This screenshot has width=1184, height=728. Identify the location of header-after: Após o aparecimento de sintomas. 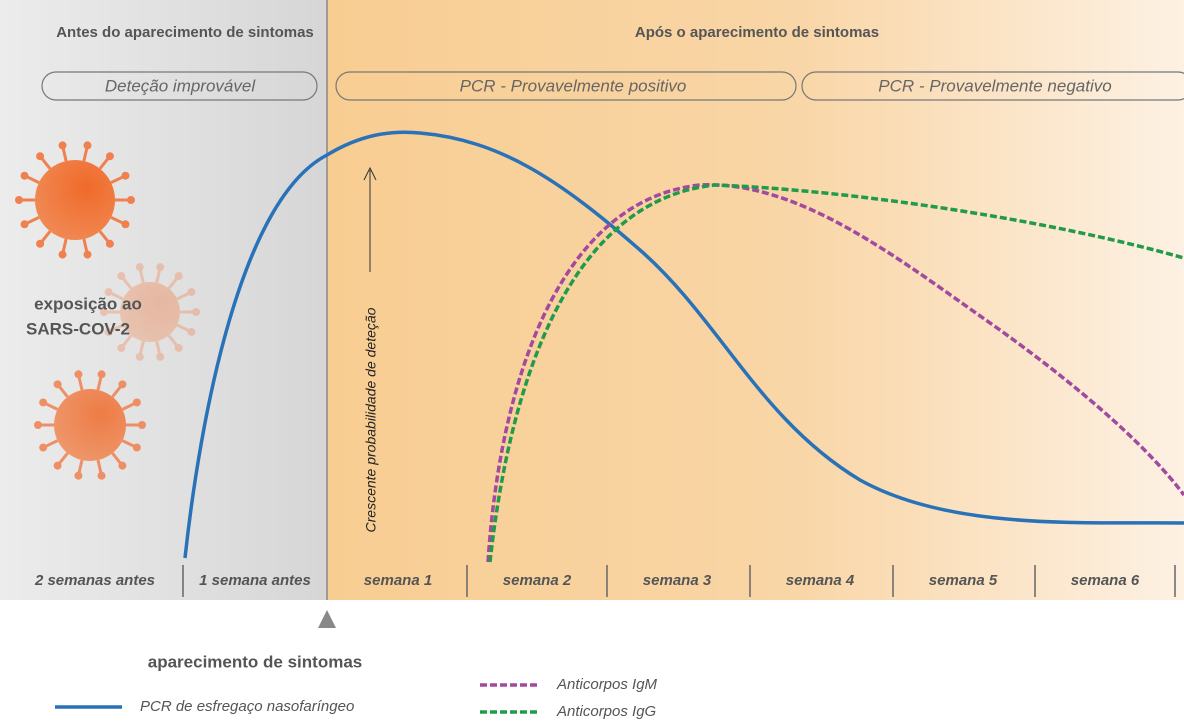
(757, 32).